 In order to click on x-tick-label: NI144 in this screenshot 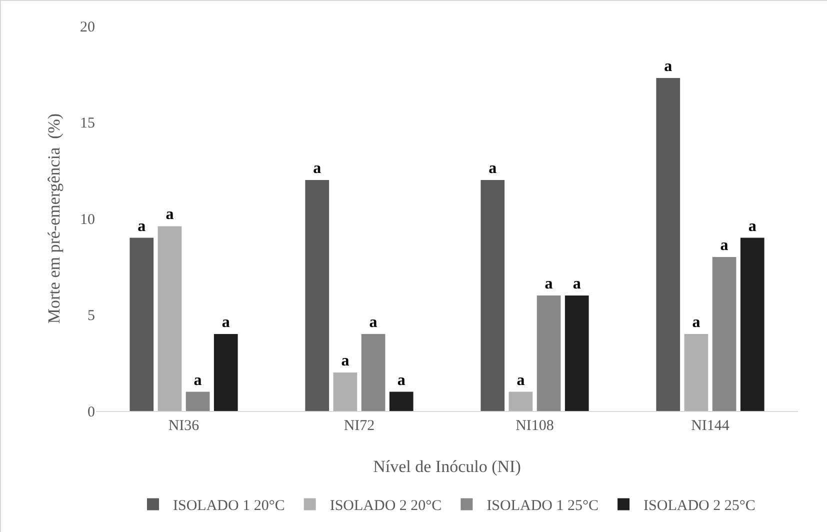, I will do `click(710, 426)`.